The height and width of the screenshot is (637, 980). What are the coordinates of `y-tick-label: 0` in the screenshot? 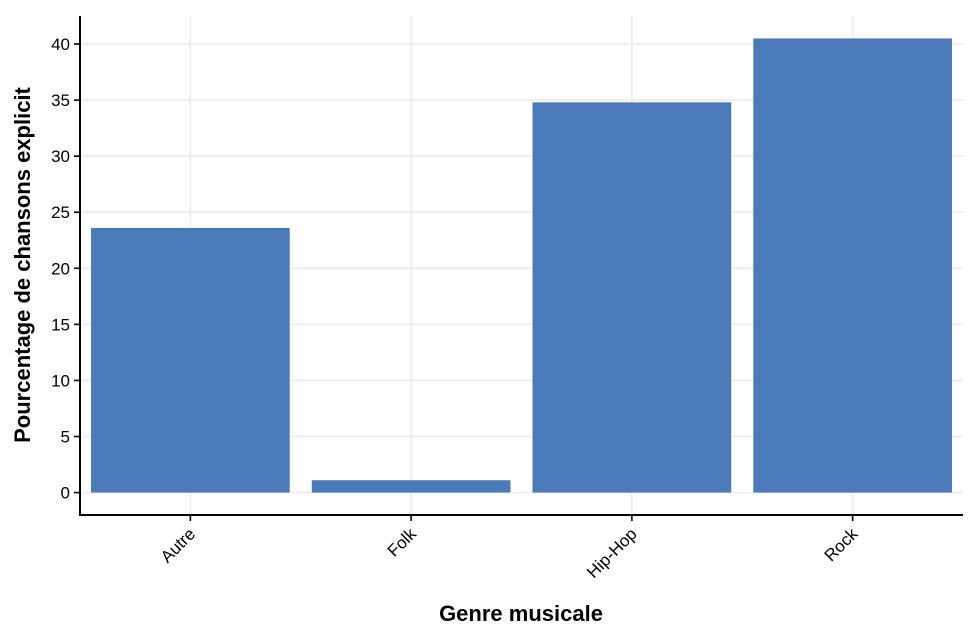 It's located at (65, 493).